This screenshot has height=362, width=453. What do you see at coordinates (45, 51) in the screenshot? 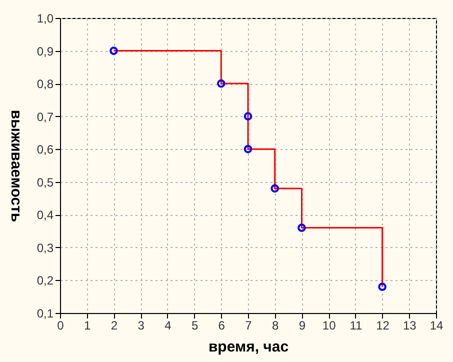
I see `y-tick-label: 0,9` at bounding box center [45, 51].